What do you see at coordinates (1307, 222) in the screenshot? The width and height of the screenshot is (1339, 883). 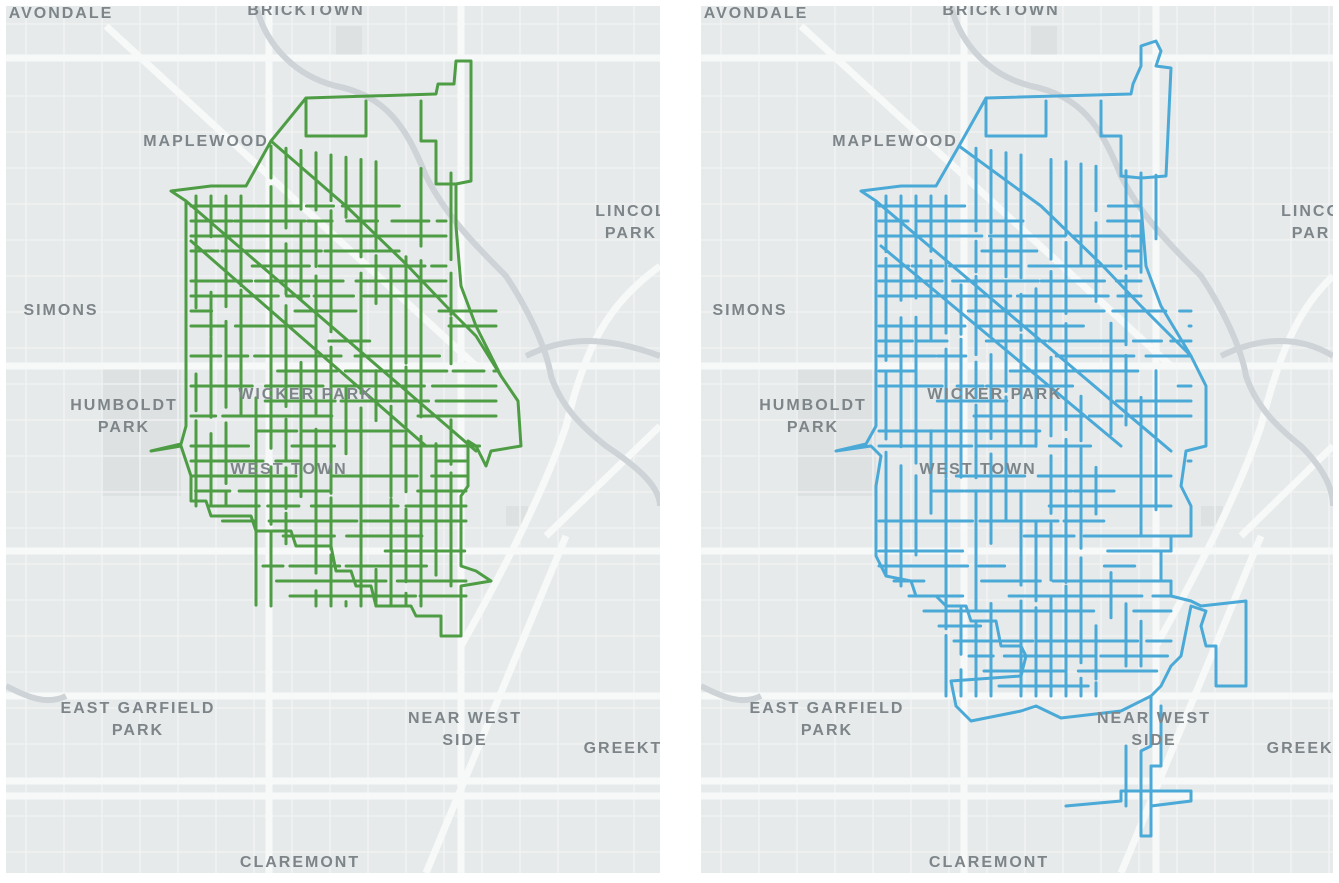 I see `label-lincoln-park: LINCO PAR` at bounding box center [1307, 222].